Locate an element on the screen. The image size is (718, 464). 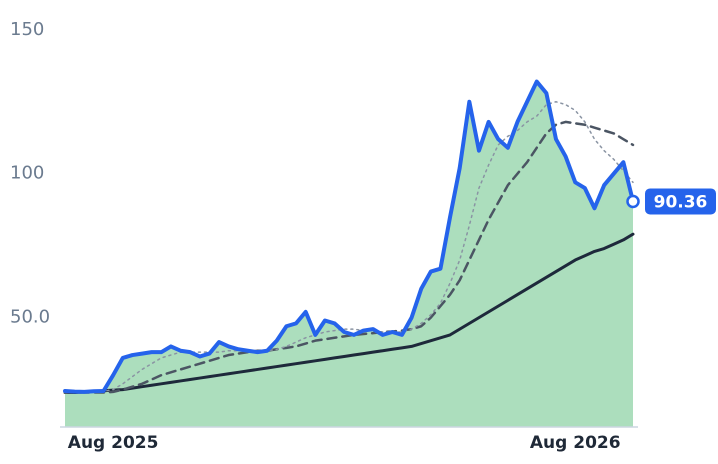
last-value-label: 90.36 is located at coordinates (681, 202).